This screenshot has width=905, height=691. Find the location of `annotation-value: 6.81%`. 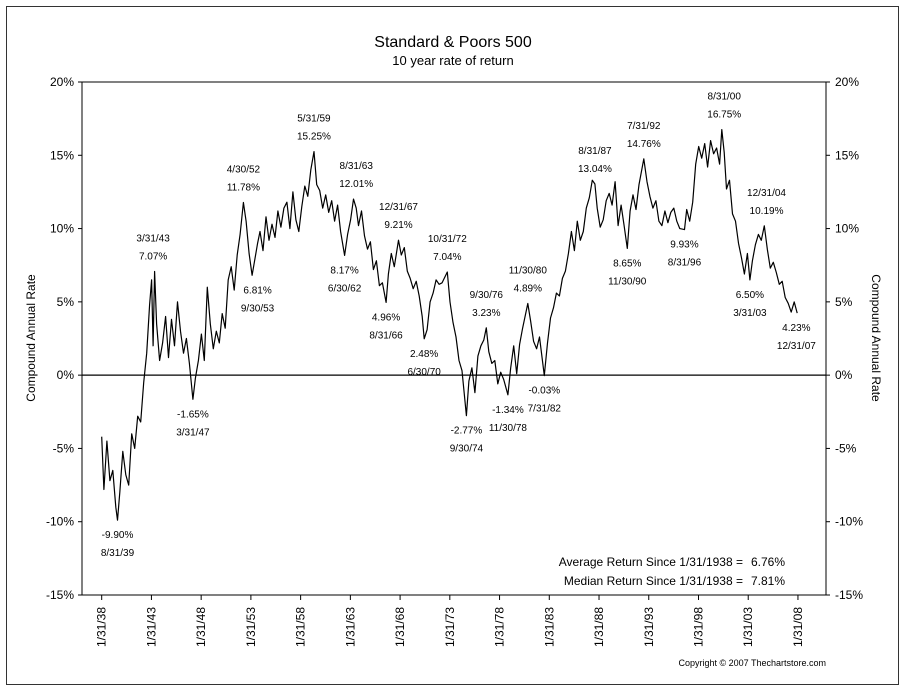

annotation-value: 6.81% is located at coordinates (257, 290).